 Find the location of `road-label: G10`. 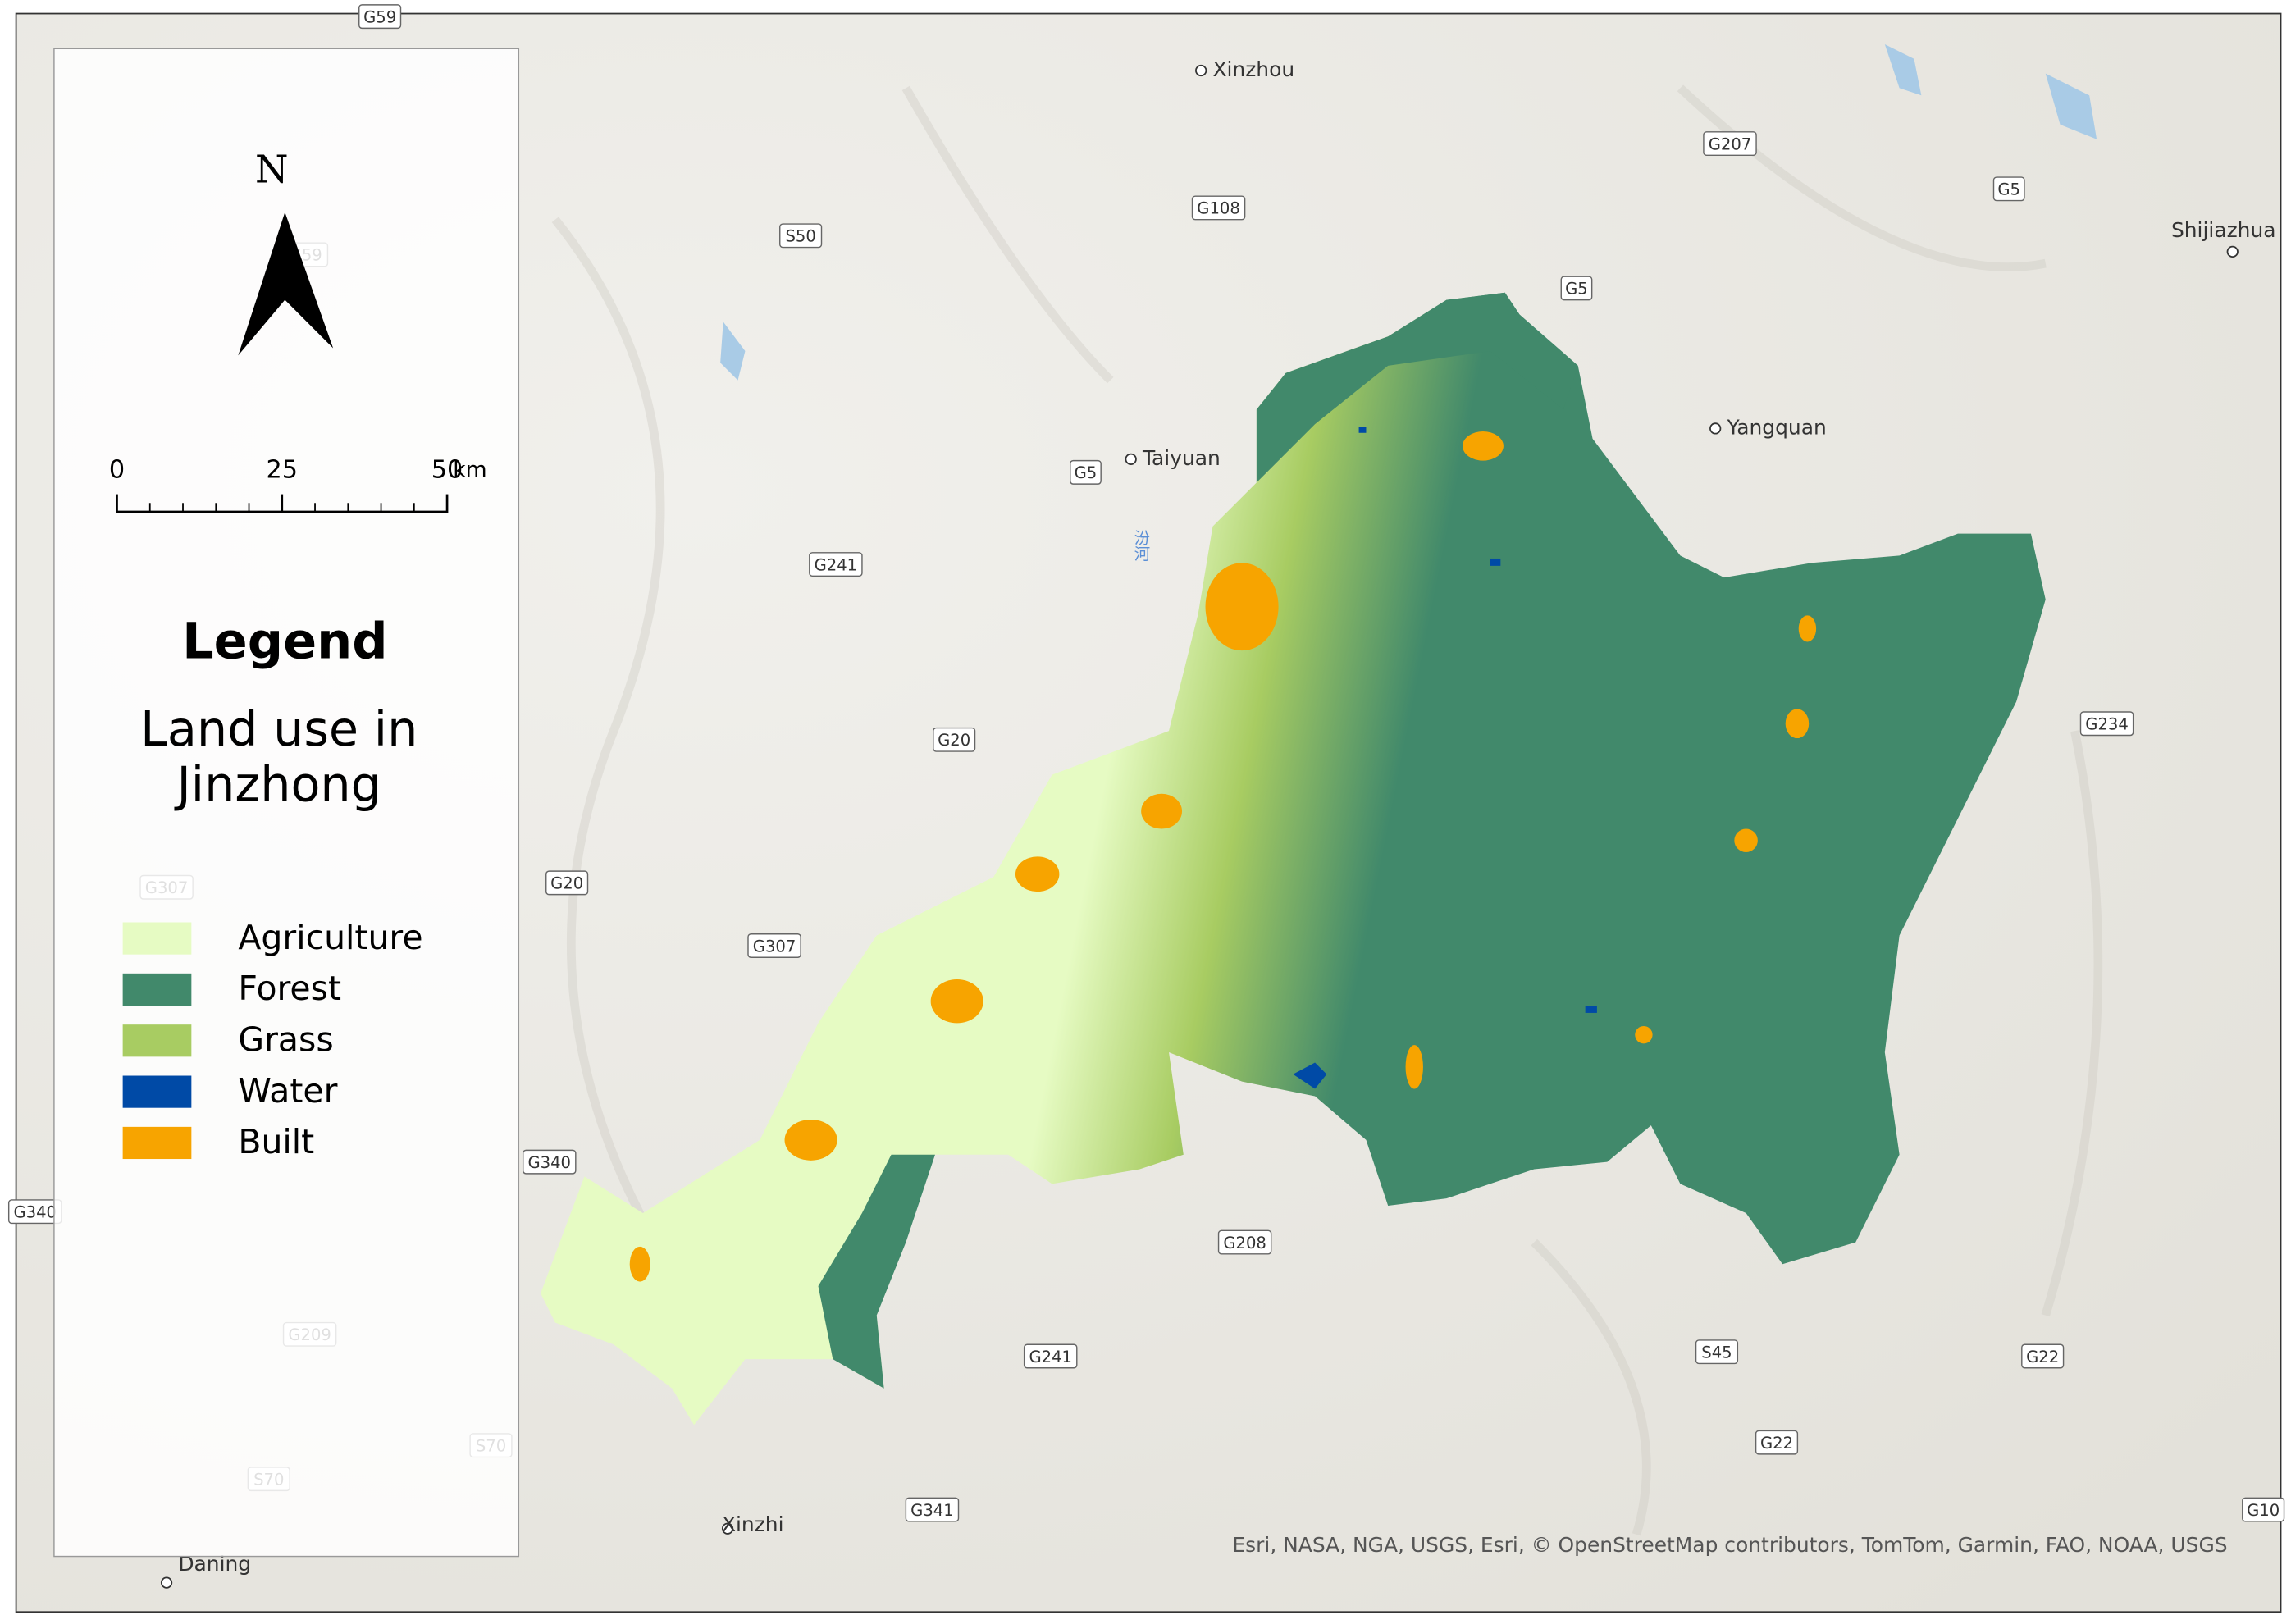

road-label: G10 is located at coordinates (2263, 1510).